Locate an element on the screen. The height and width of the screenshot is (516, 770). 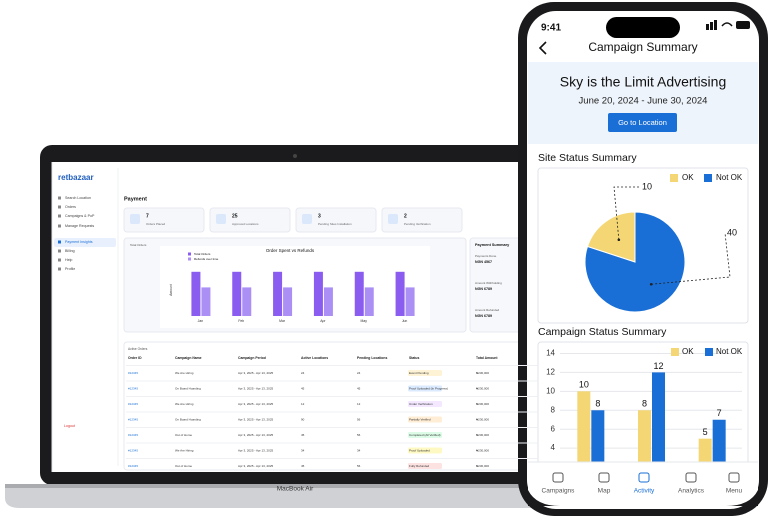
page-title: Payment is located at coordinates (135, 199).